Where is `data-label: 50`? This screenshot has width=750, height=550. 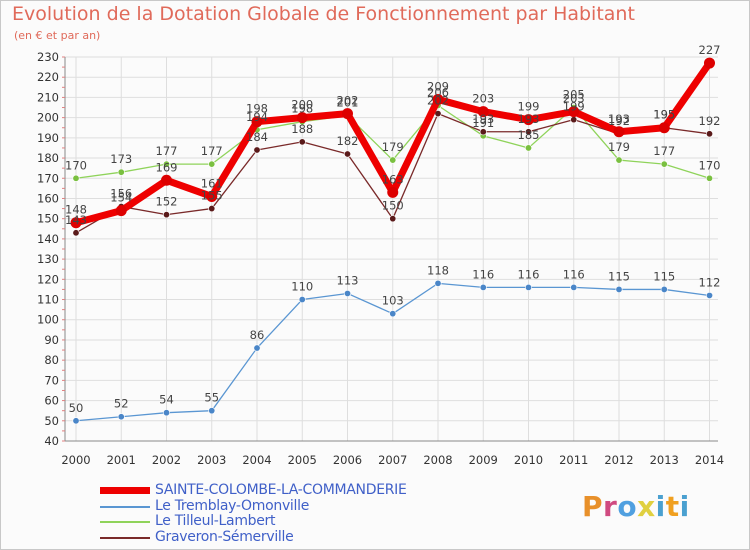
data-label: 50 is located at coordinates (76, 408).